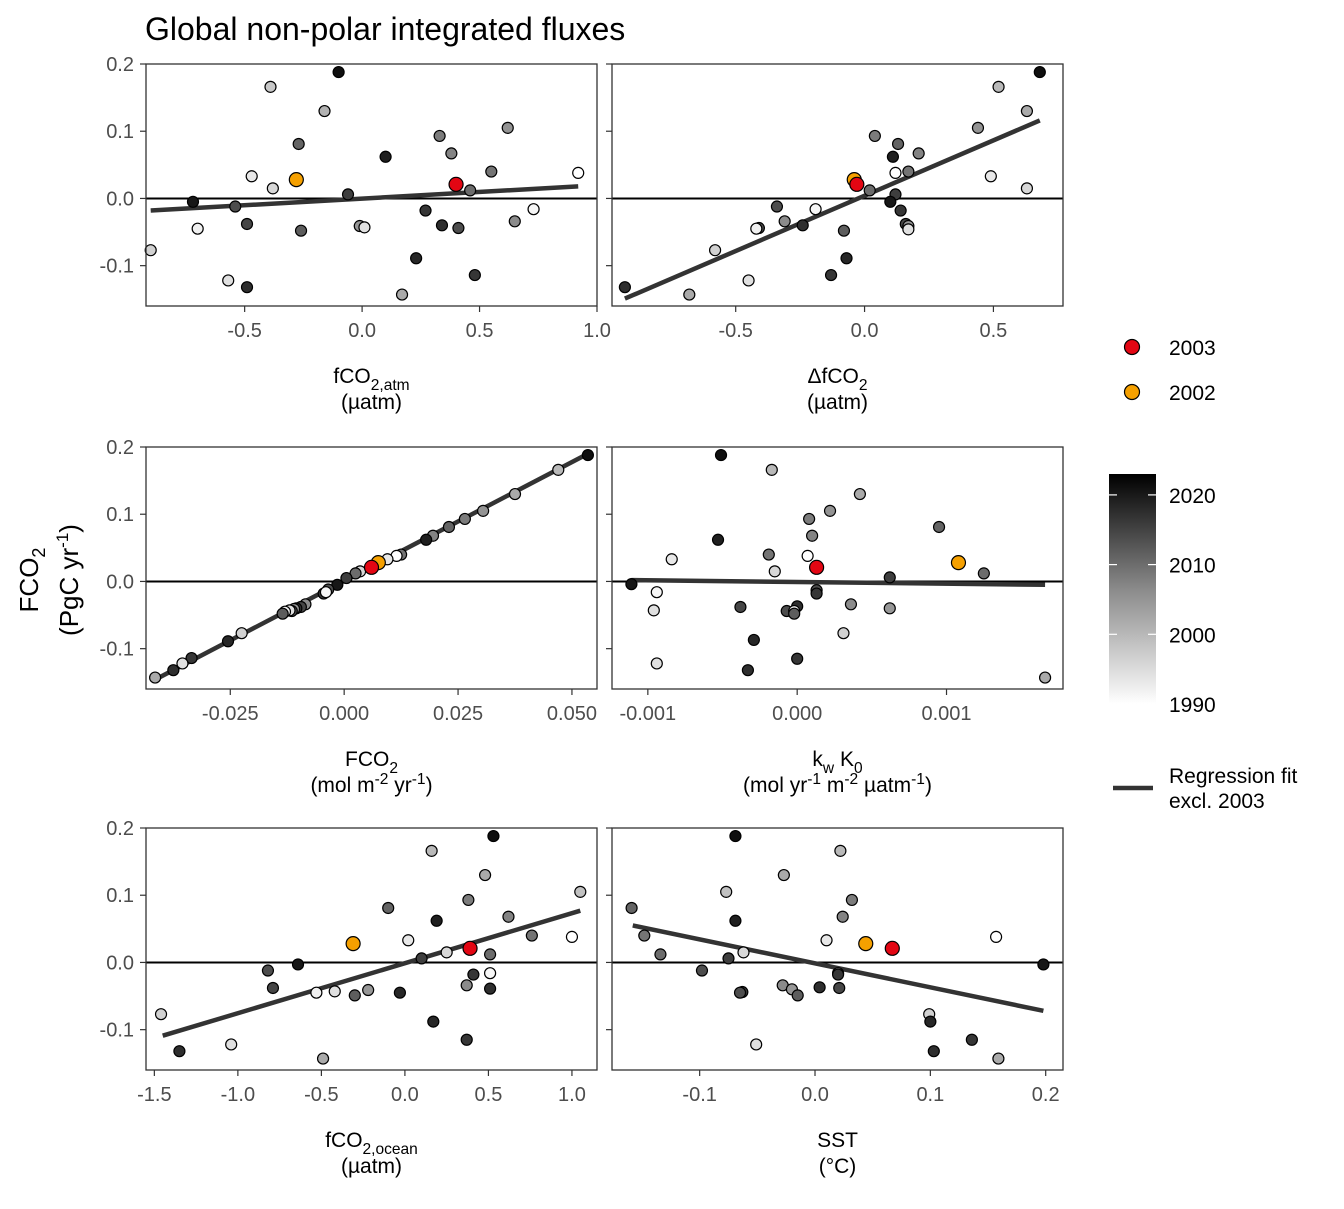 This screenshot has width=1344, height=1209. Describe the element at coordinates (371, 762) in the screenshot. I see `x-axis-title: FCO2` at that location.